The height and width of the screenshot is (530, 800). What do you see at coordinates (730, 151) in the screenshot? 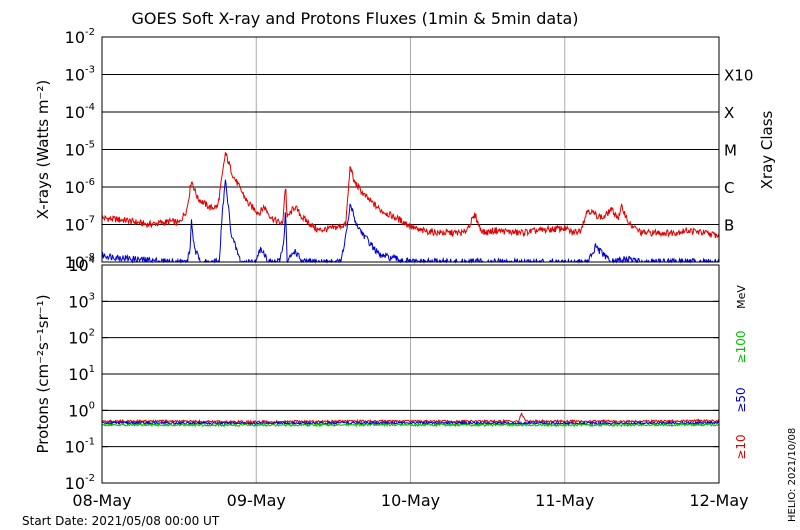
I see `xray-class-label: M` at bounding box center [730, 151].